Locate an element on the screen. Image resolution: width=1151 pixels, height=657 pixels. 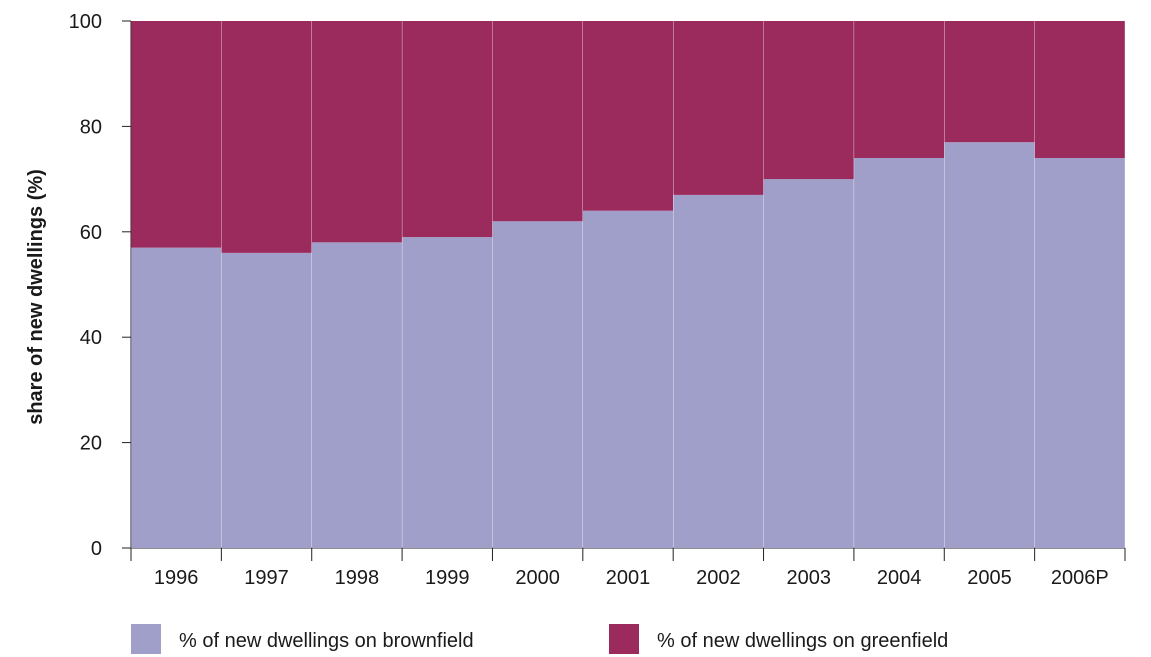
bar-brownfield-1999 is located at coordinates (447, 392).